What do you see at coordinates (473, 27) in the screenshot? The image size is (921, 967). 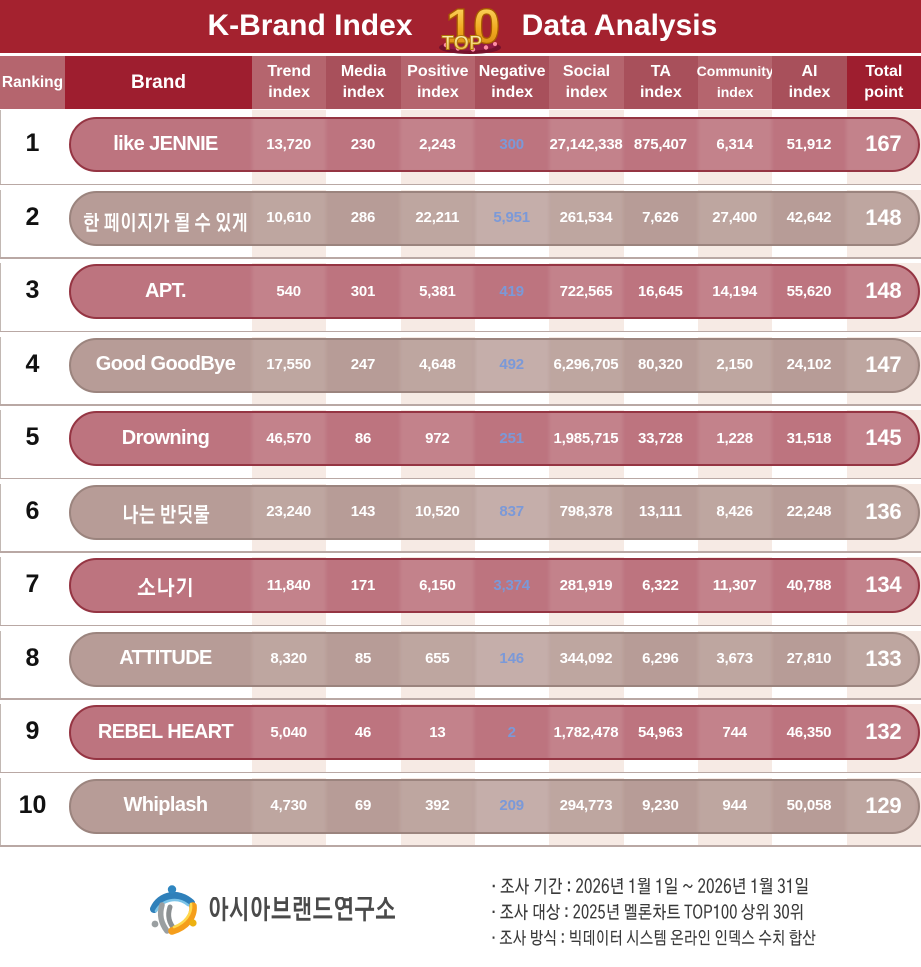 I see `svg-text: 10` at bounding box center [473, 27].